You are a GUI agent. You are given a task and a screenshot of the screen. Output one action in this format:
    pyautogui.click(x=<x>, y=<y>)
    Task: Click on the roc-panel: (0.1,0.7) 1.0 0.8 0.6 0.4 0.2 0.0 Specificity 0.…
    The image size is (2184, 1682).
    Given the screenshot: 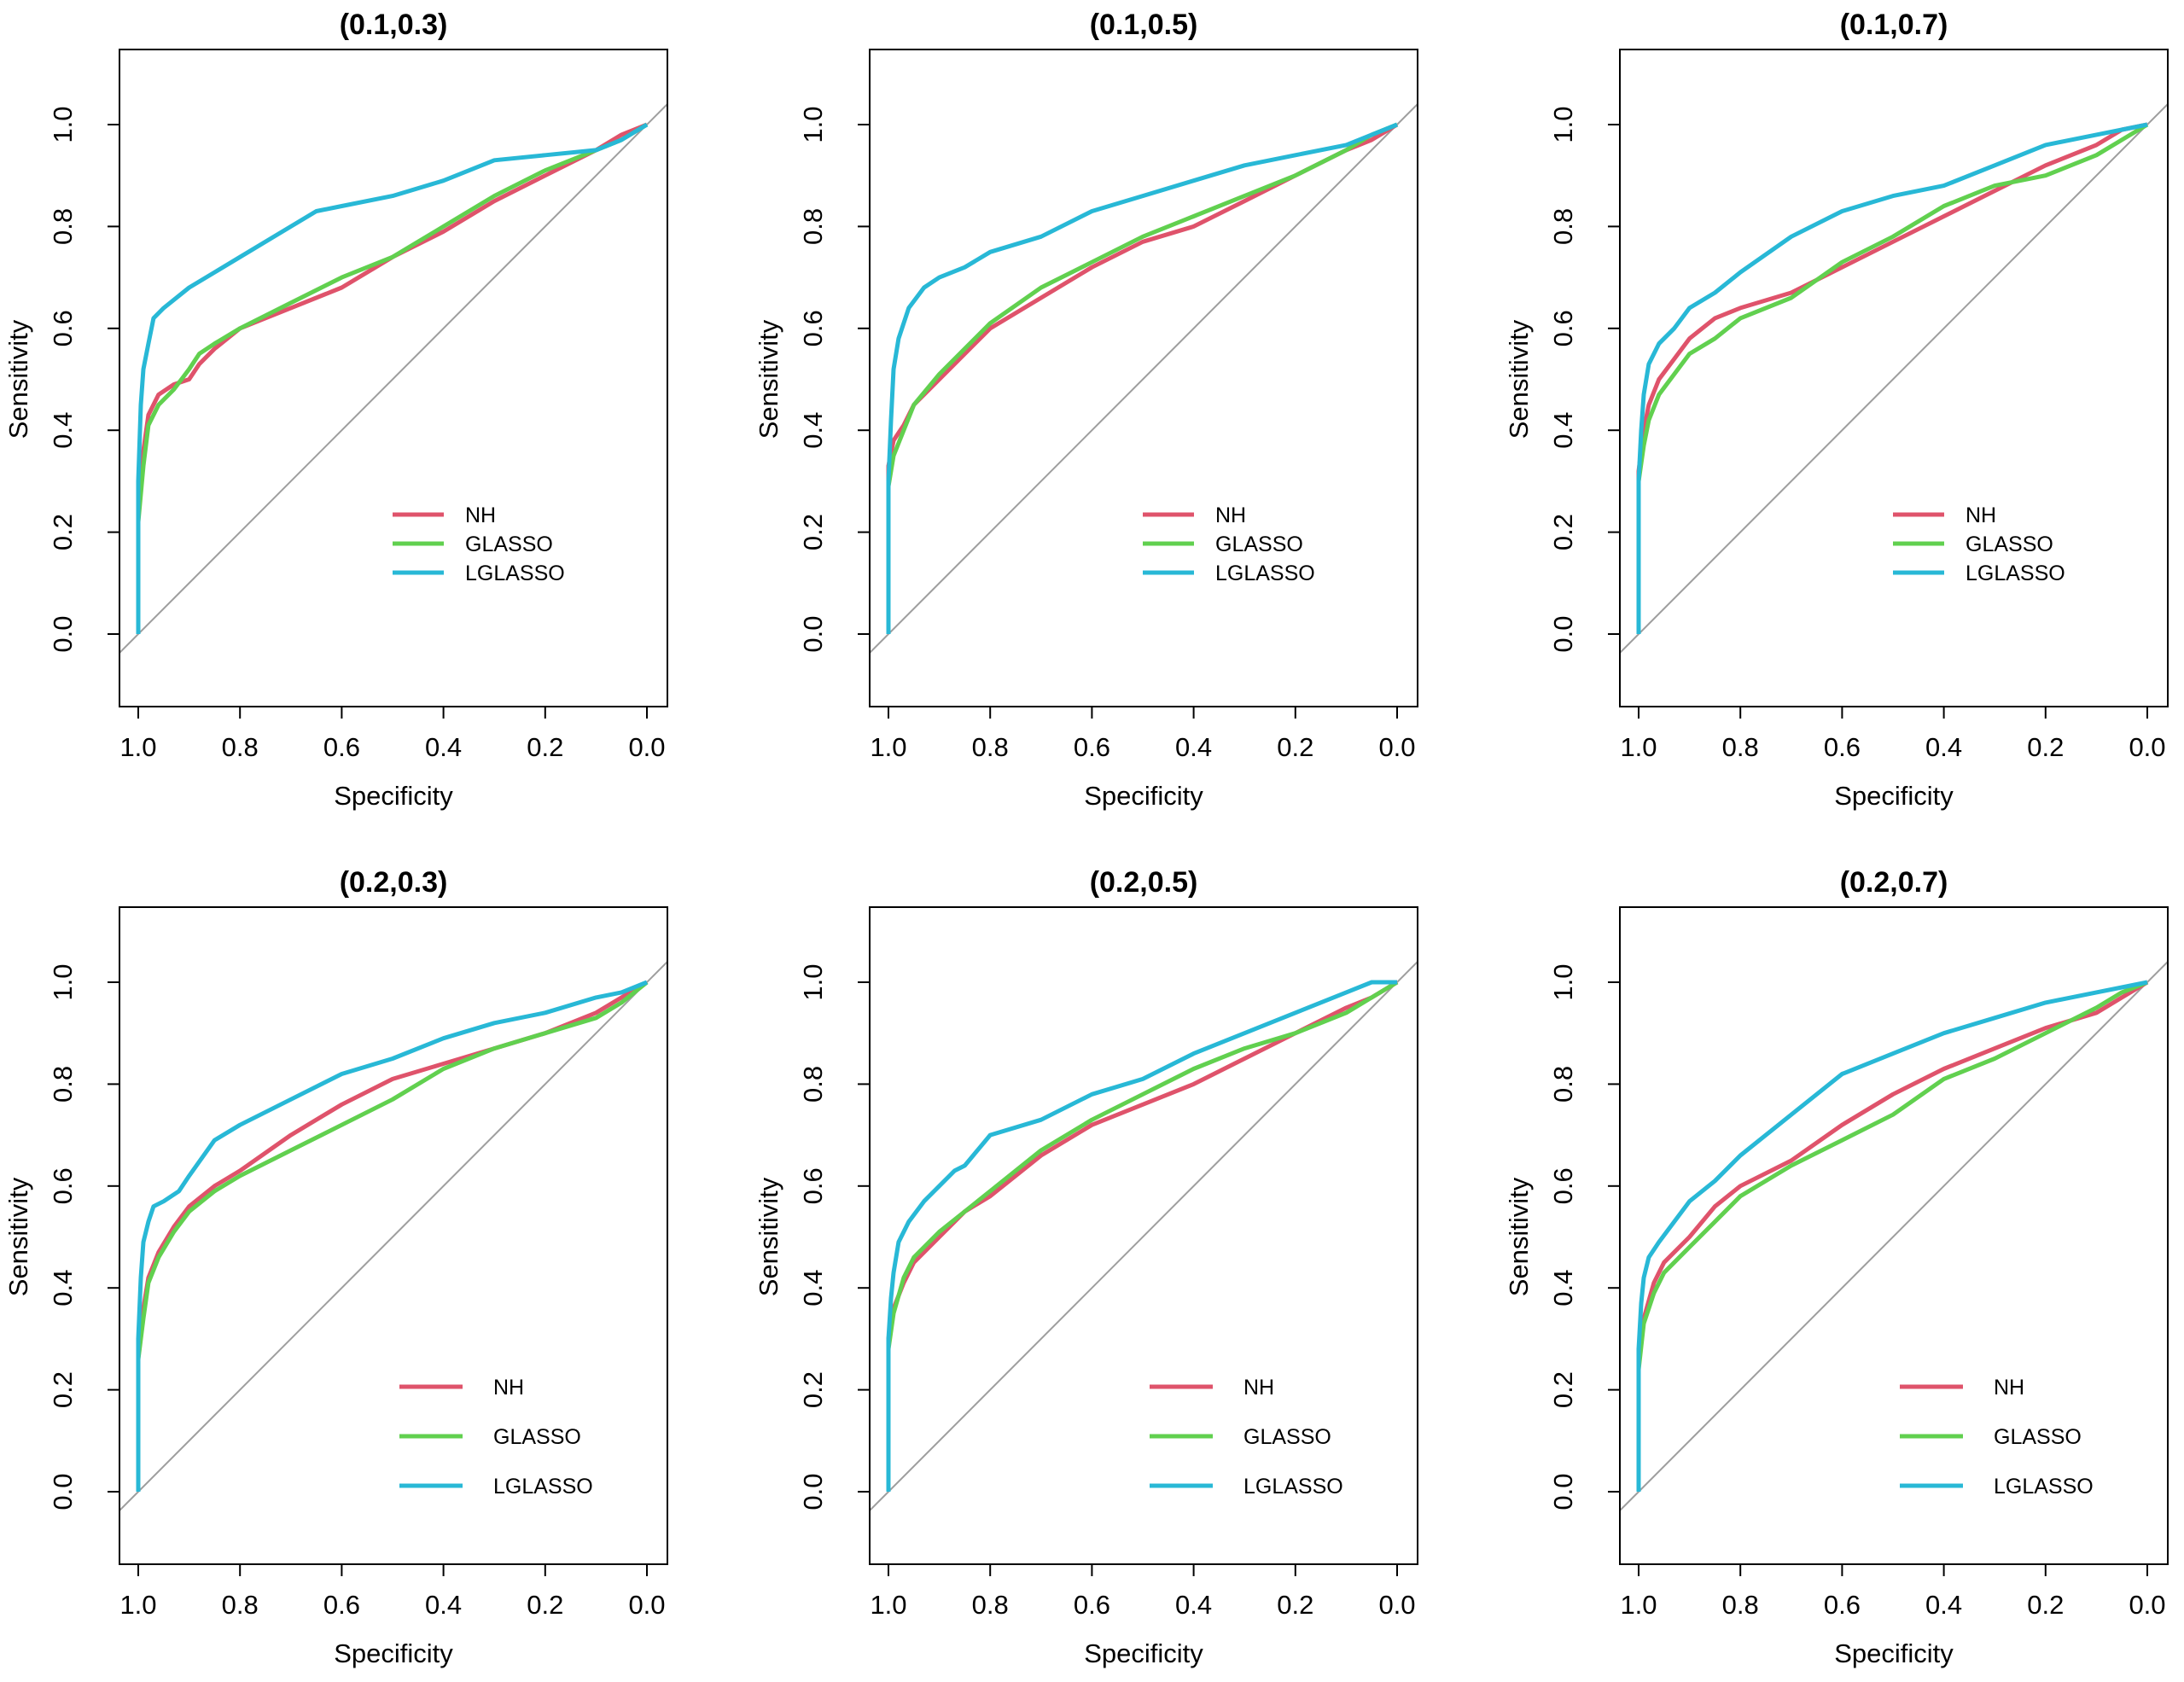 What is the action you would take?
    pyautogui.click(x=1837, y=410)
    